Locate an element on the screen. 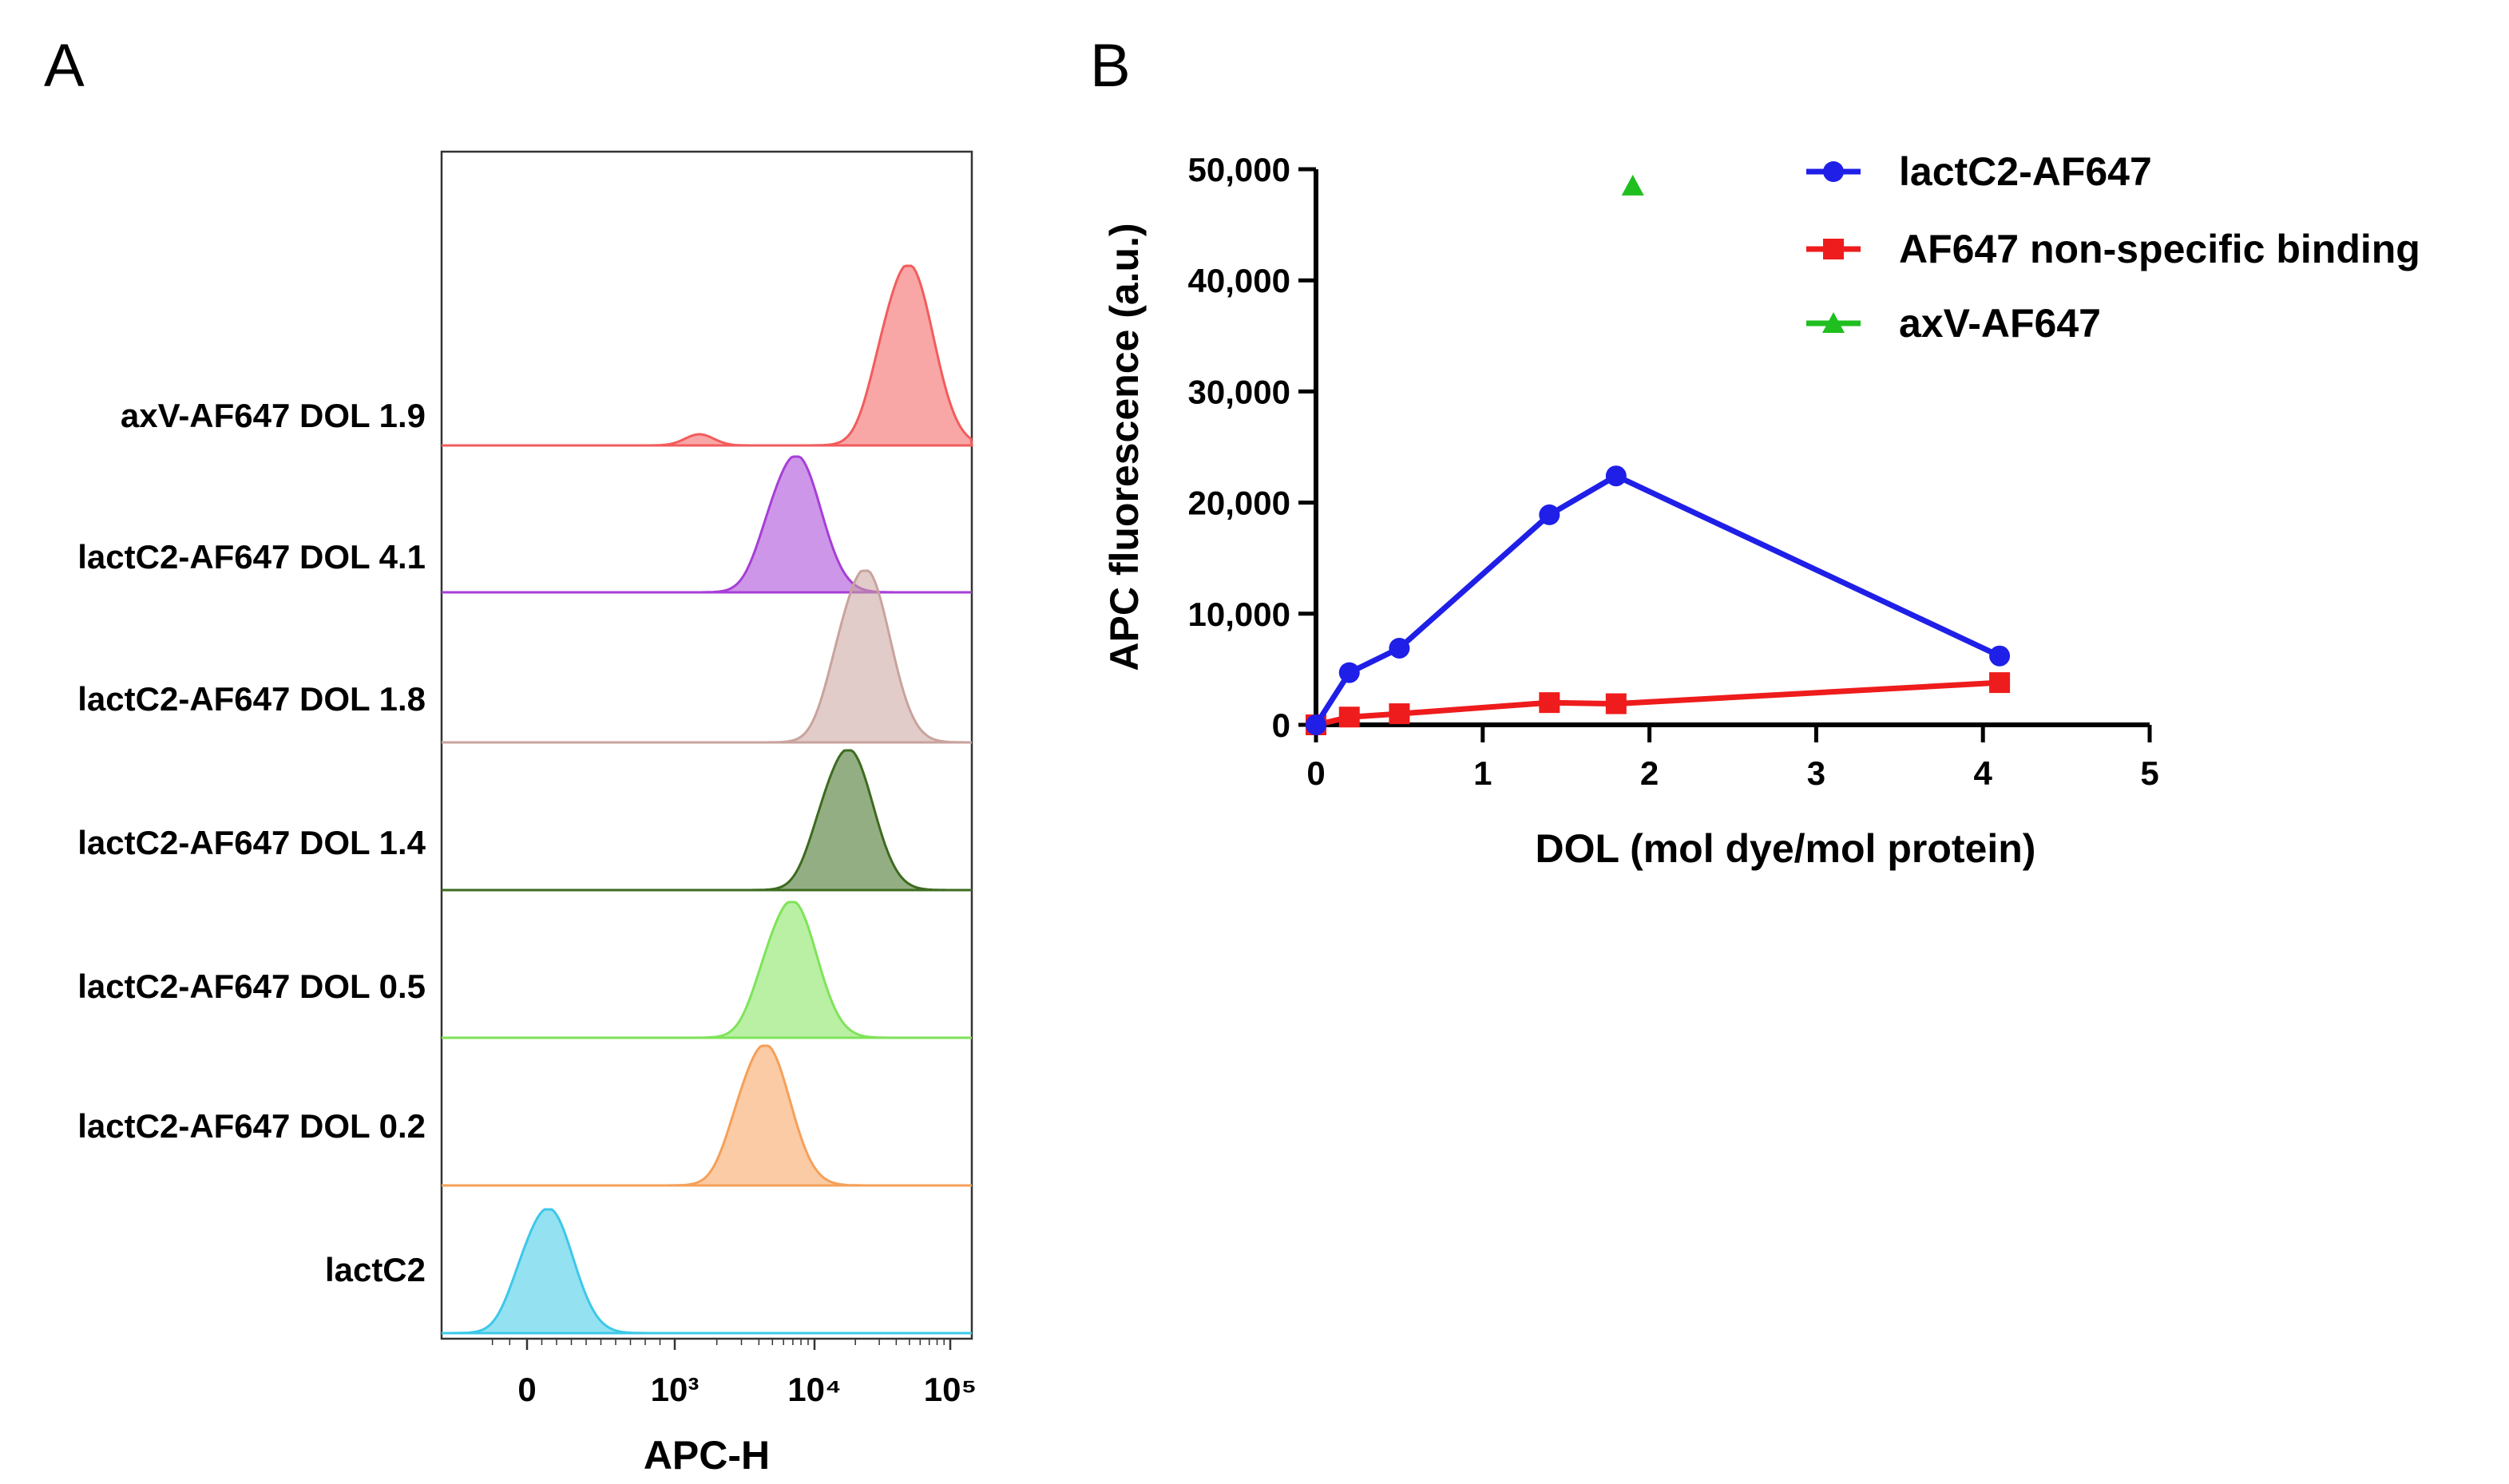 The width and height of the screenshot is (2509, 1484). line-chart-y-axis-title: APC fluorescence (a.u.) is located at coordinates (1124, 447).